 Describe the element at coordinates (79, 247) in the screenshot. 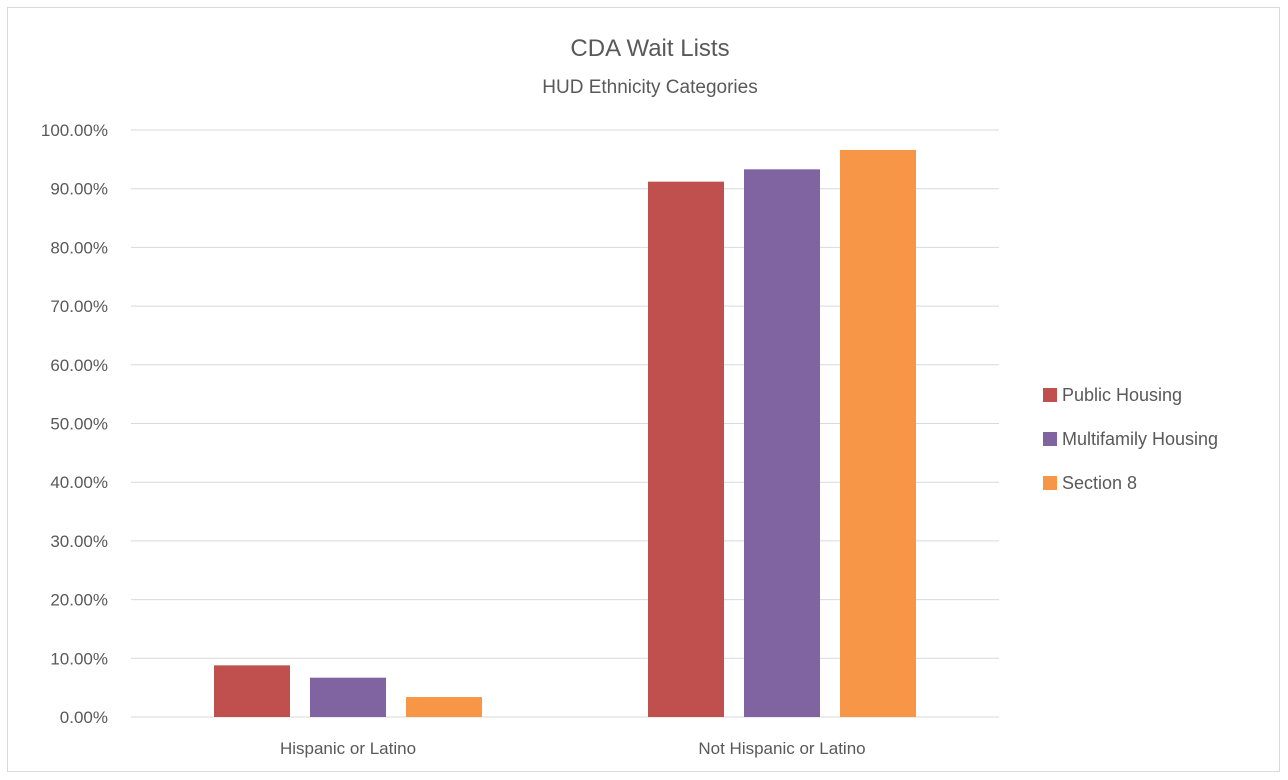

I see `y-tick-label: 80.00%` at that location.